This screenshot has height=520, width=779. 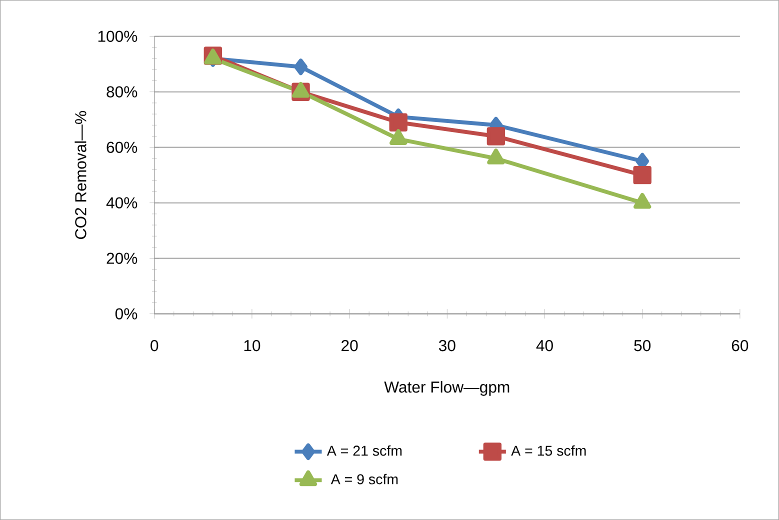 What do you see at coordinates (642, 346) in the screenshot?
I see `x-tick-label: 50` at bounding box center [642, 346].